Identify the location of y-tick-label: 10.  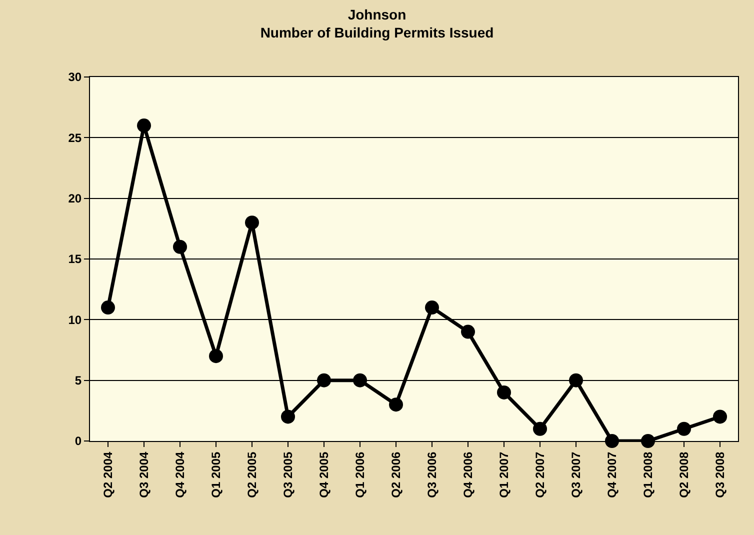
(75, 319).